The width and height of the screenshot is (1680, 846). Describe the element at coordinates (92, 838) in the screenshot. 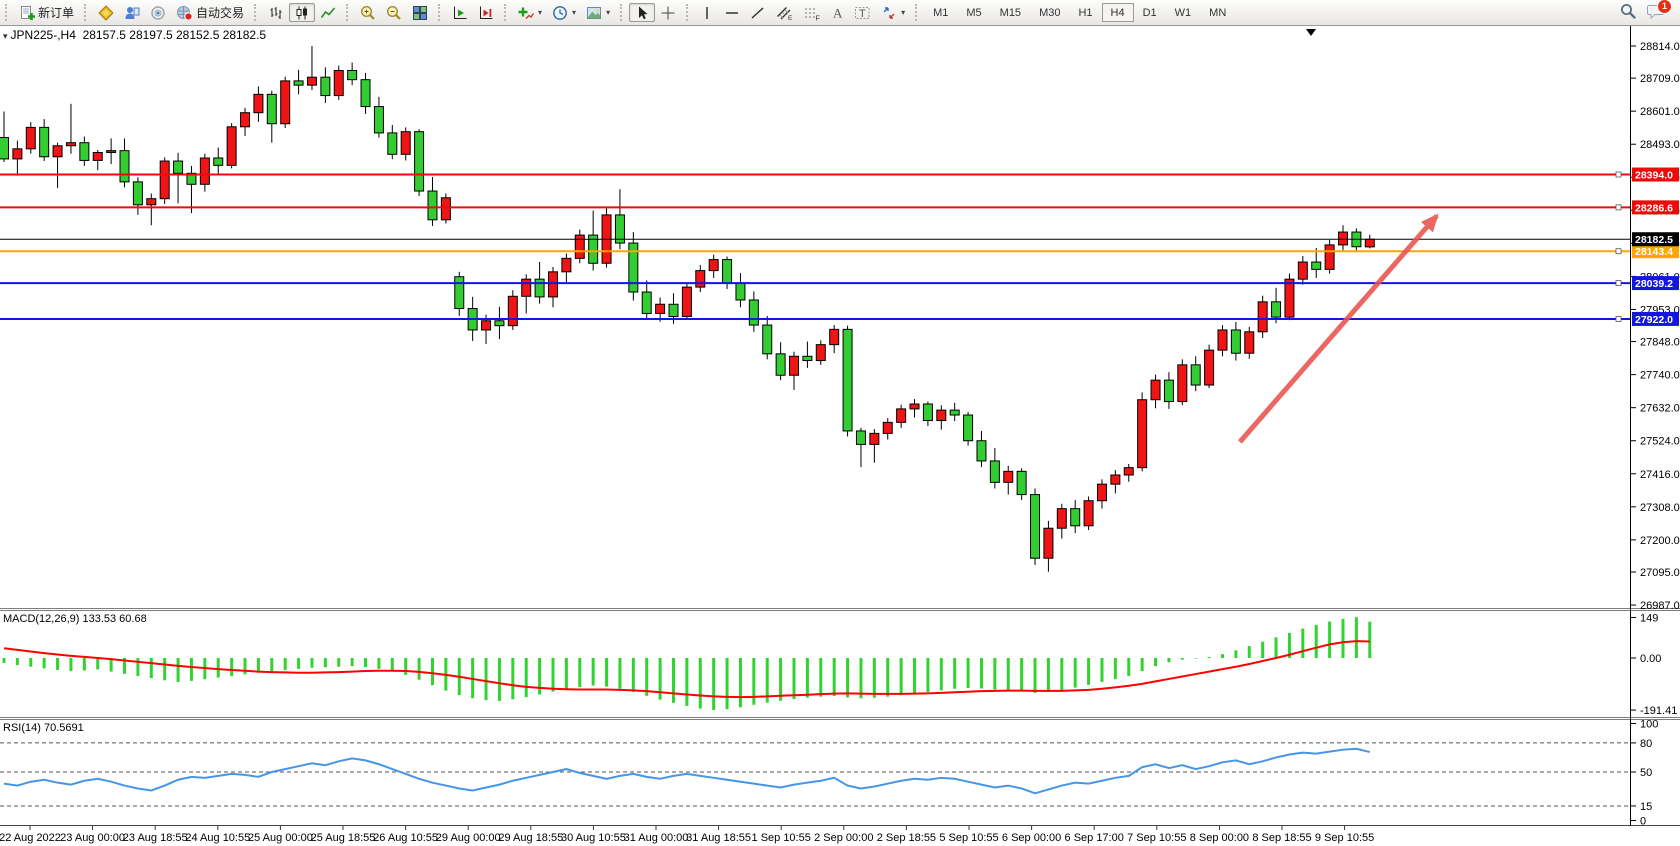

I see `time-axis-label: 23 Aug 00:00` at that location.